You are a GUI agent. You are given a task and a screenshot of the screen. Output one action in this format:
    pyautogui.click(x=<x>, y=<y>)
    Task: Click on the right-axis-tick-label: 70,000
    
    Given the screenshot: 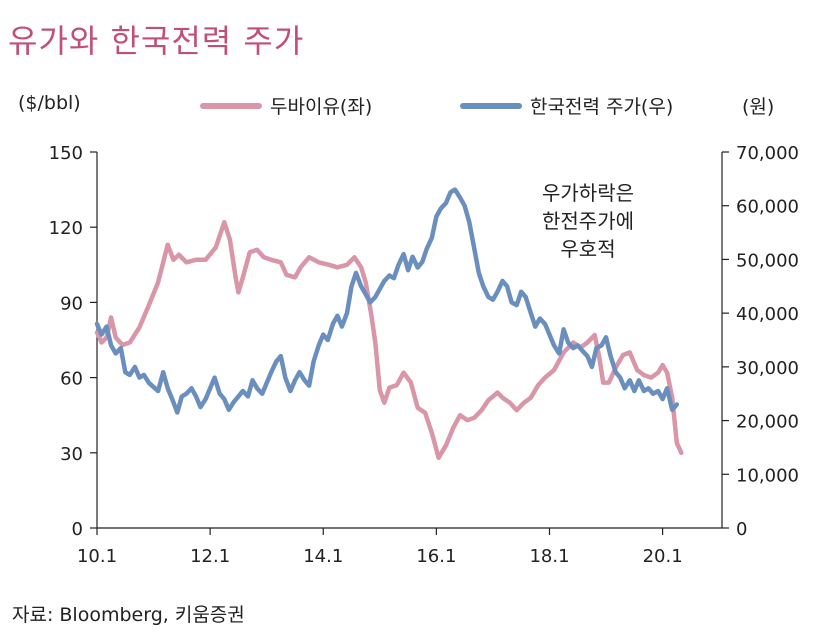 What is the action you would take?
    pyautogui.click(x=767, y=153)
    